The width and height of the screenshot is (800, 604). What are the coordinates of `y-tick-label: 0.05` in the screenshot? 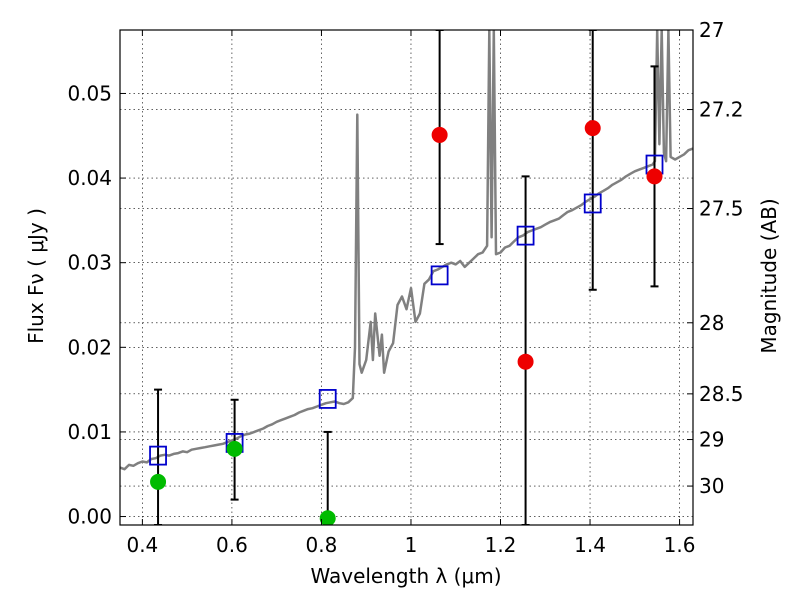 It's located at (89, 93).